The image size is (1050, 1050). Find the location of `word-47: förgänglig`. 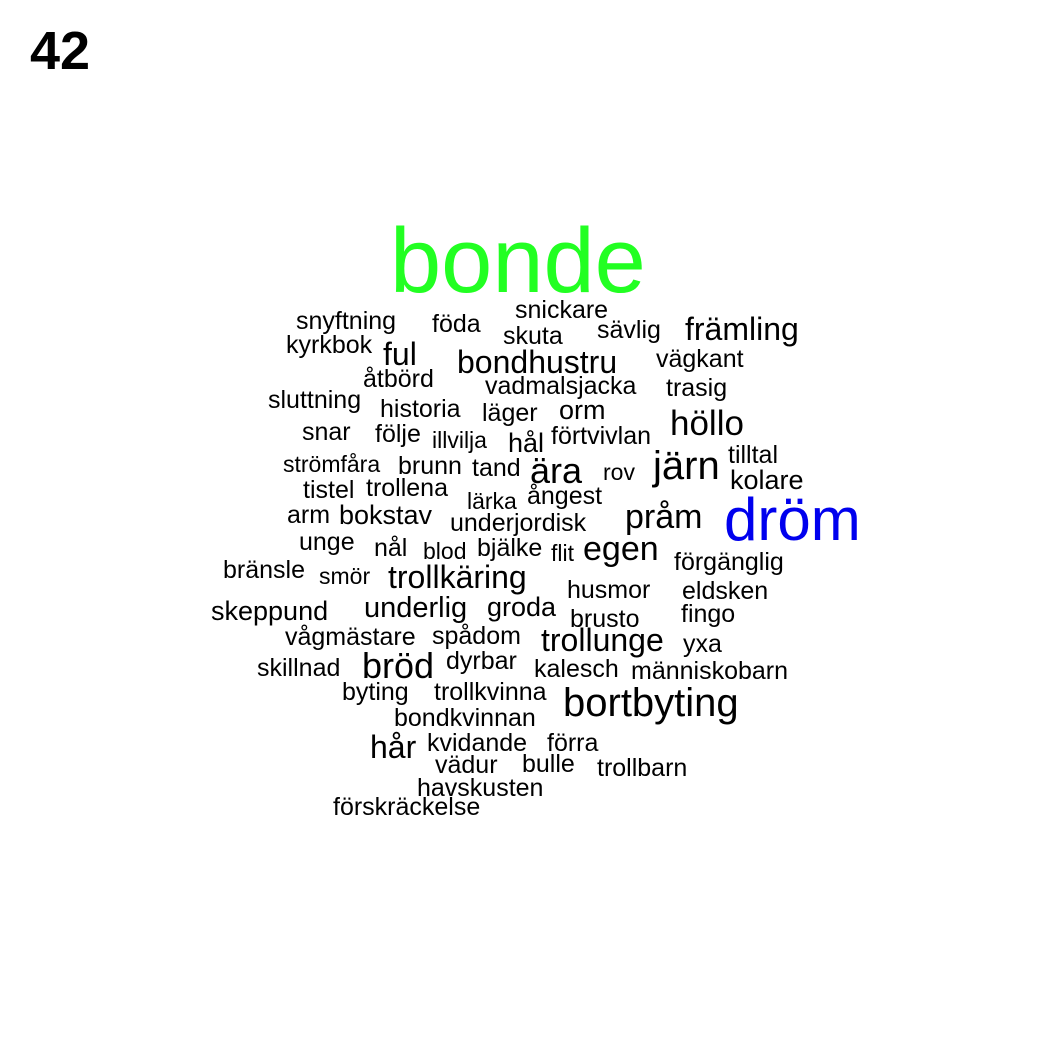

word-47: förgänglig is located at coordinates (729, 562).